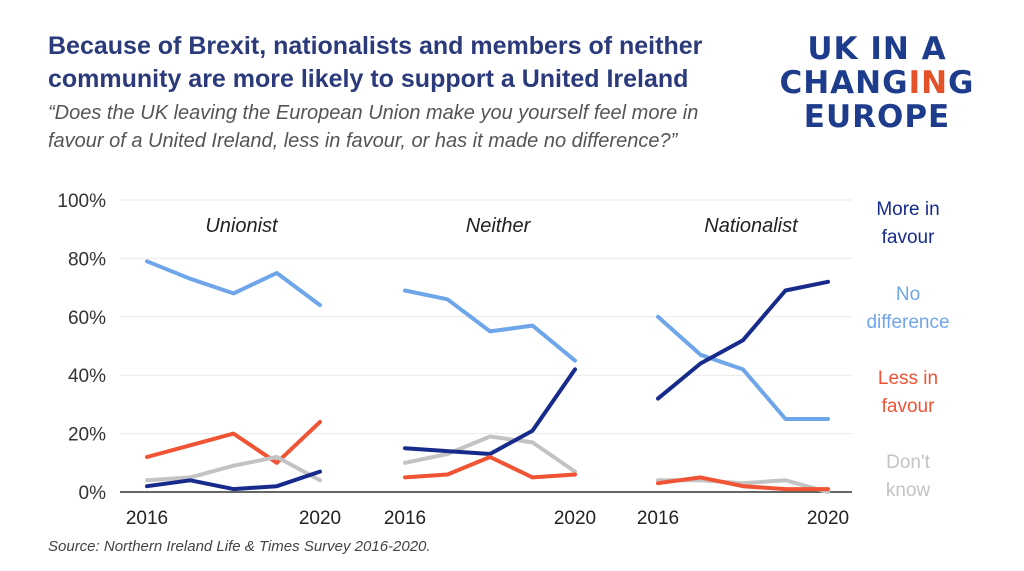 The height and width of the screenshot is (571, 1024). What do you see at coordinates (908, 322) in the screenshot?
I see `legend-label-line: difference` at bounding box center [908, 322].